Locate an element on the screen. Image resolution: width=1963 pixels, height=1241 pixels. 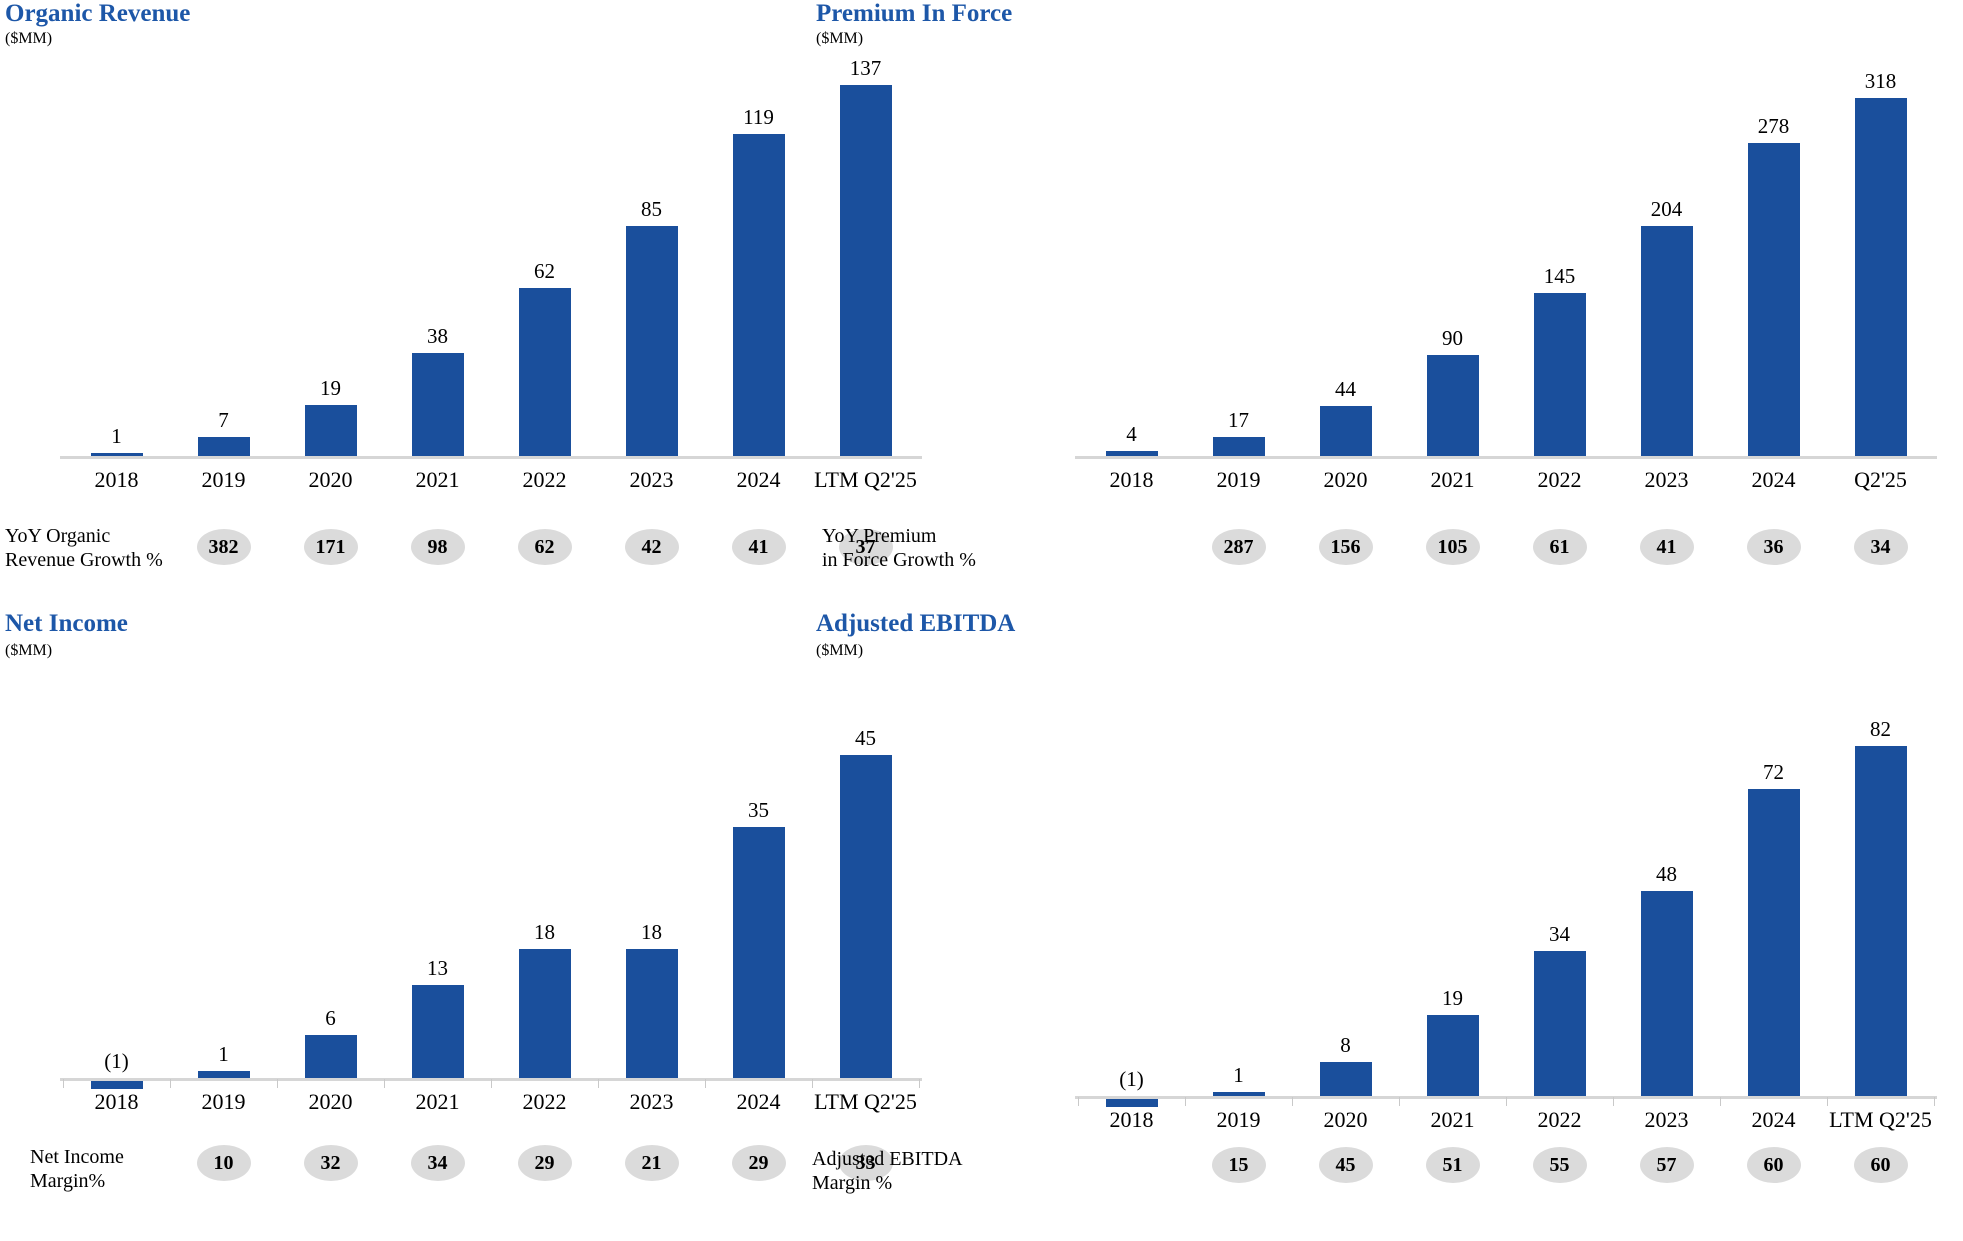
bar-value-label: 19 is located at coordinates (330, 388).